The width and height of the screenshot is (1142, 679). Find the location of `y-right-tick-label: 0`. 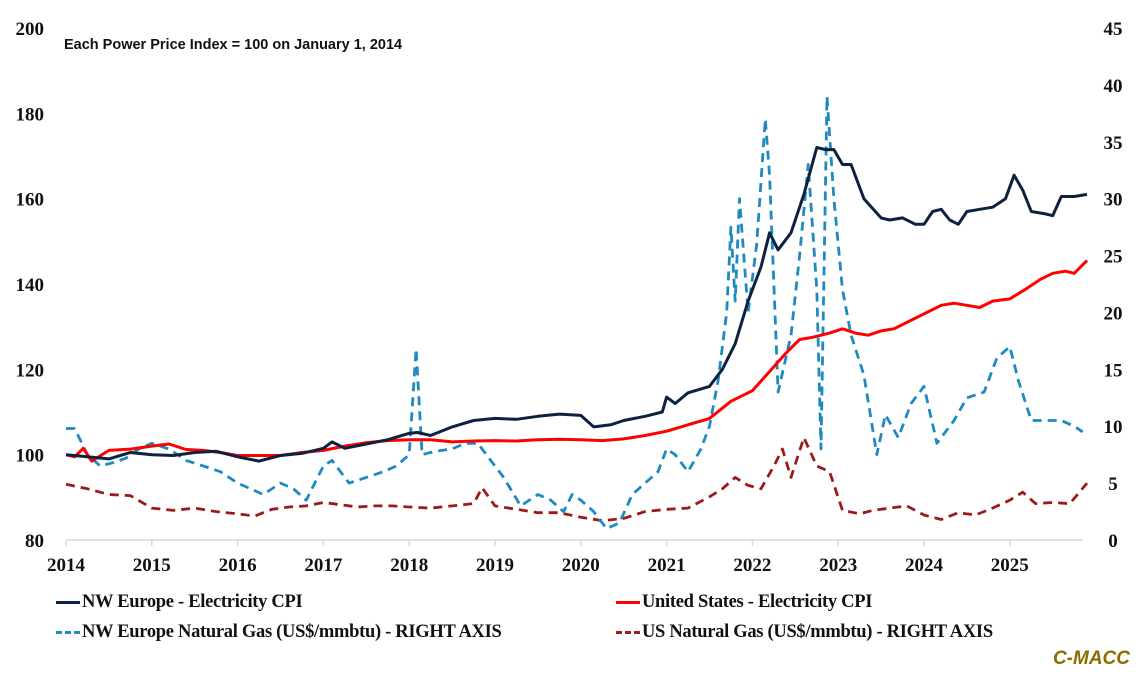

y-right-tick-label: 0 is located at coordinates (1113, 541).